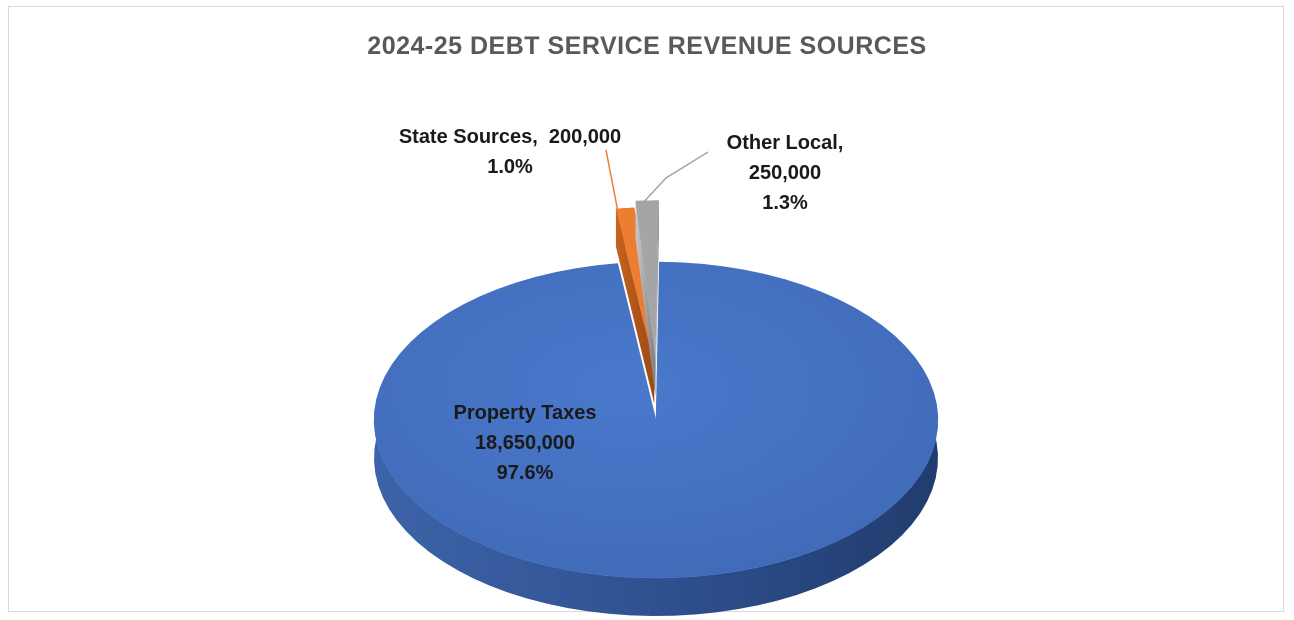 Image resolution: width=1294 pixels, height=620 pixels. I want to click on data-label-value: 200,000, so click(585, 137).